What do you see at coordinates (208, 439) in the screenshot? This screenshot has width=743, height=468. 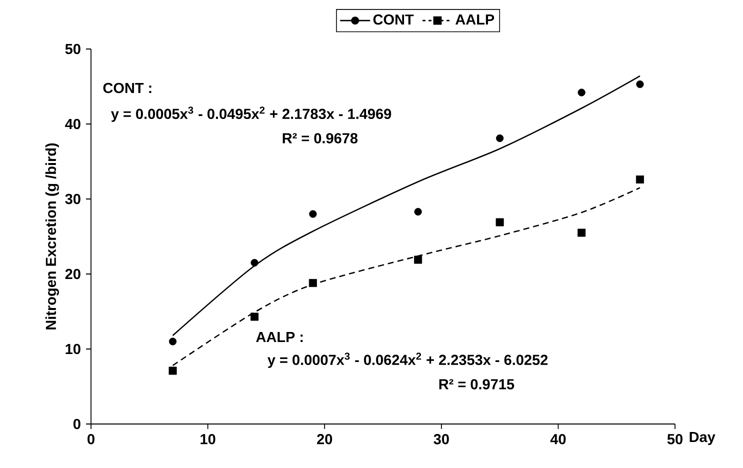 I see `x-tick-label: 10` at bounding box center [208, 439].